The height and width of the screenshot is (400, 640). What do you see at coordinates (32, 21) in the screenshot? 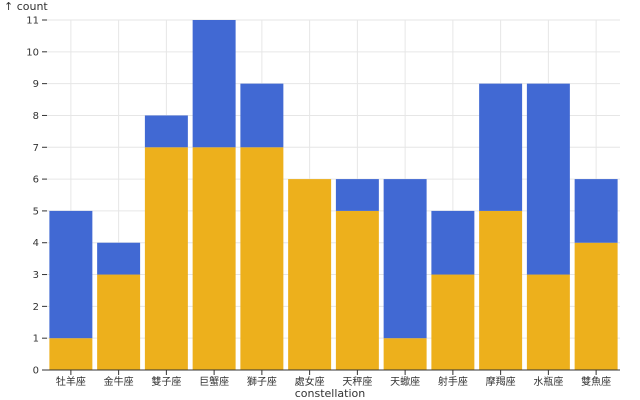
I see `y-tick-label: 11` at bounding box center [32, 21].